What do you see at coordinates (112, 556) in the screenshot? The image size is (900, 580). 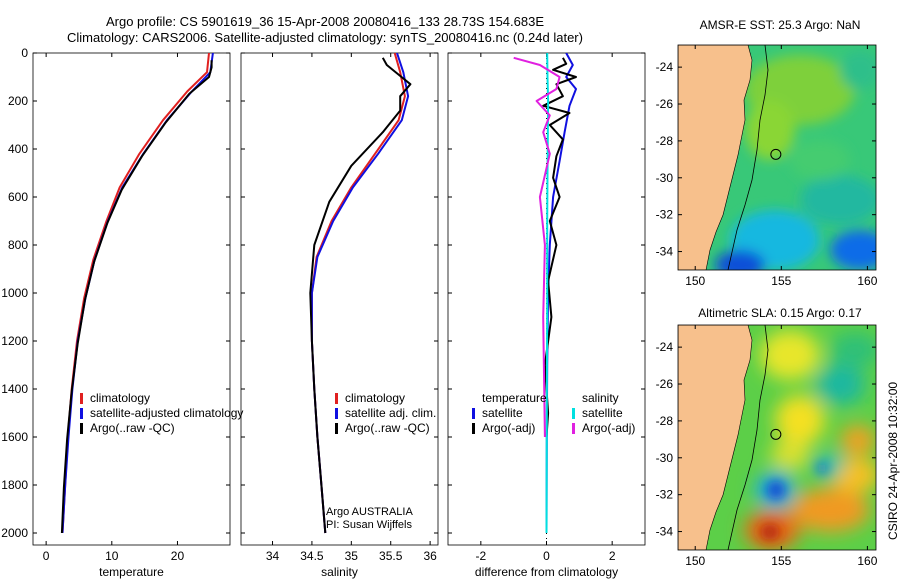 I see `x-tick-label: 10` at bounding box center [112, 556].